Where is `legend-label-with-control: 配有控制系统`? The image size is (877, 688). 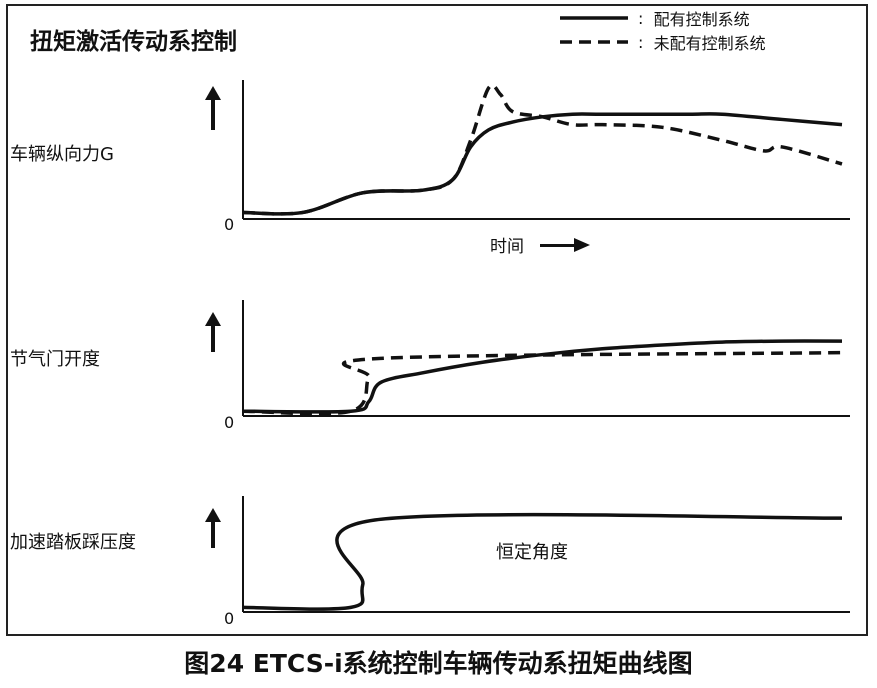 legend-label-with-control: 配有控制系统 is located at coordinates (701, 19).